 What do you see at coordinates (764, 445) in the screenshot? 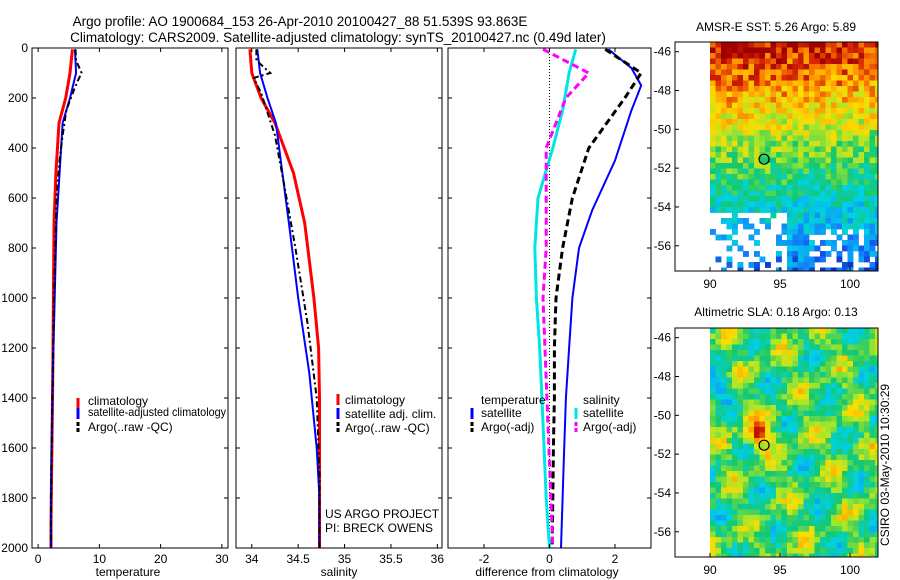
I see `argo-float-position-marker` at bounding box center [764, 445].